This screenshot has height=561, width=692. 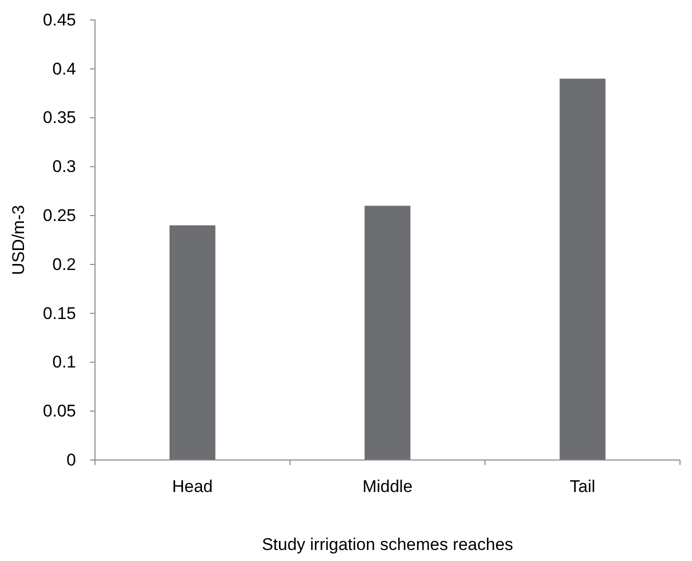 I want to click on y-tick-label: 0.2, so click(x=64, y=264).